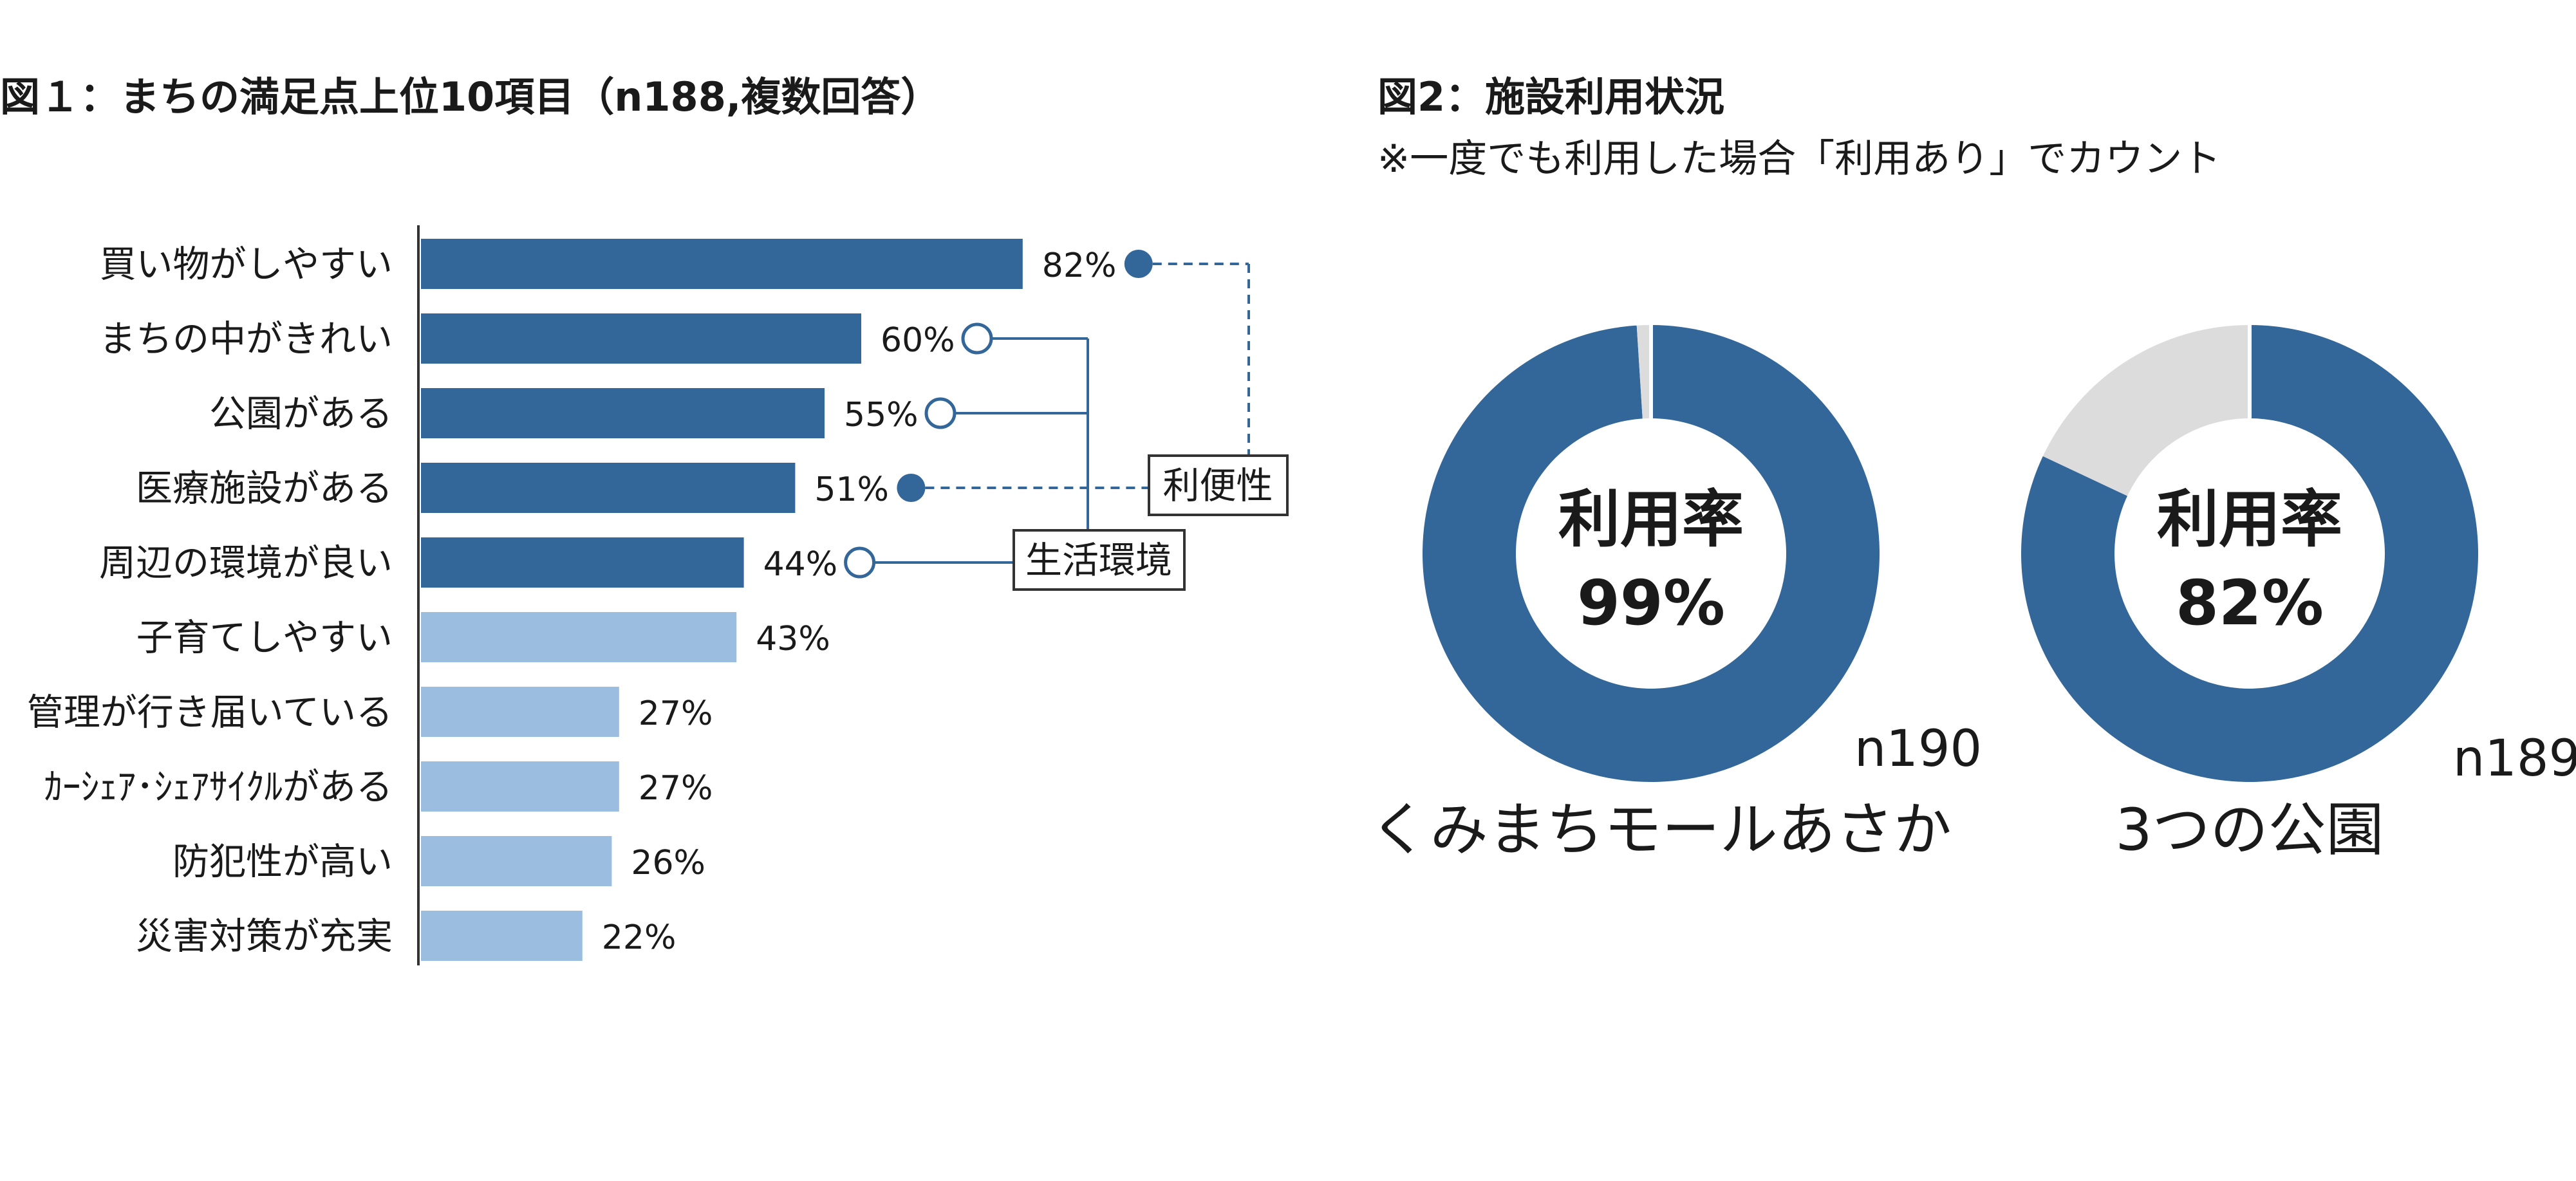 This screenshot has width=2576, height=1181. I want to click on donut-2-used-slice, so click(2249, 553).